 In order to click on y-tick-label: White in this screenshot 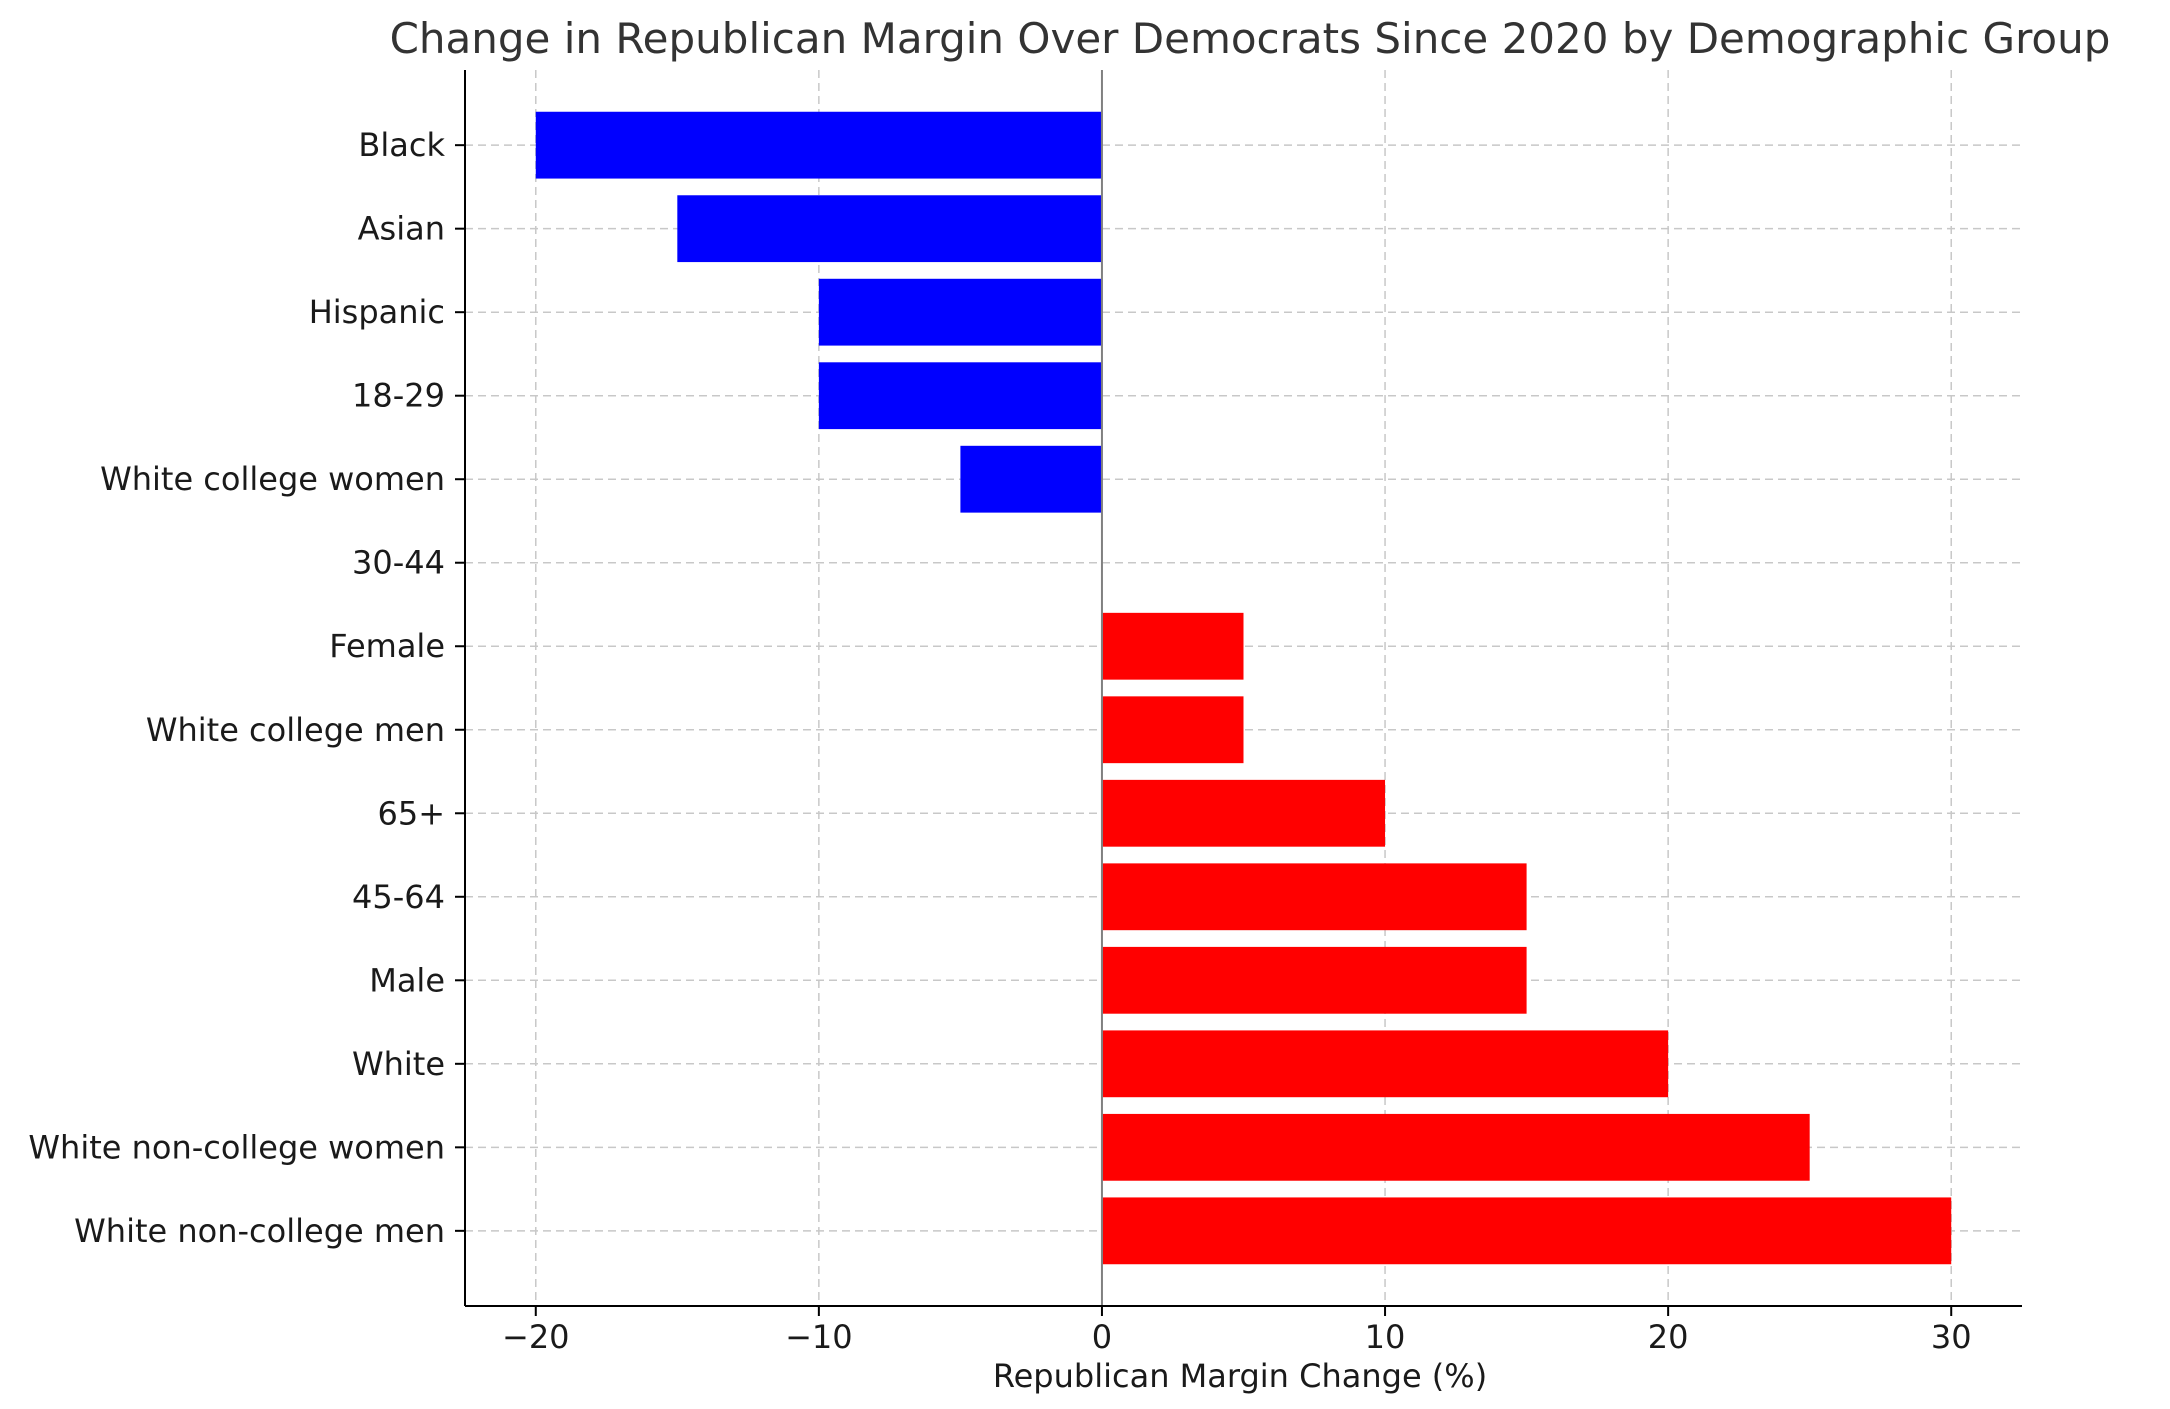, I will do `click(398, 1064)`.